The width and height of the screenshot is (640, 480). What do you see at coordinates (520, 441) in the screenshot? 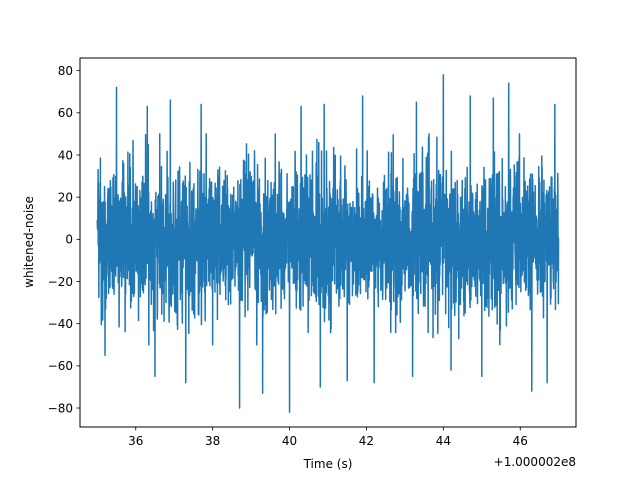
I see `x-tick-label: 46` at bounding box center [520, 441].